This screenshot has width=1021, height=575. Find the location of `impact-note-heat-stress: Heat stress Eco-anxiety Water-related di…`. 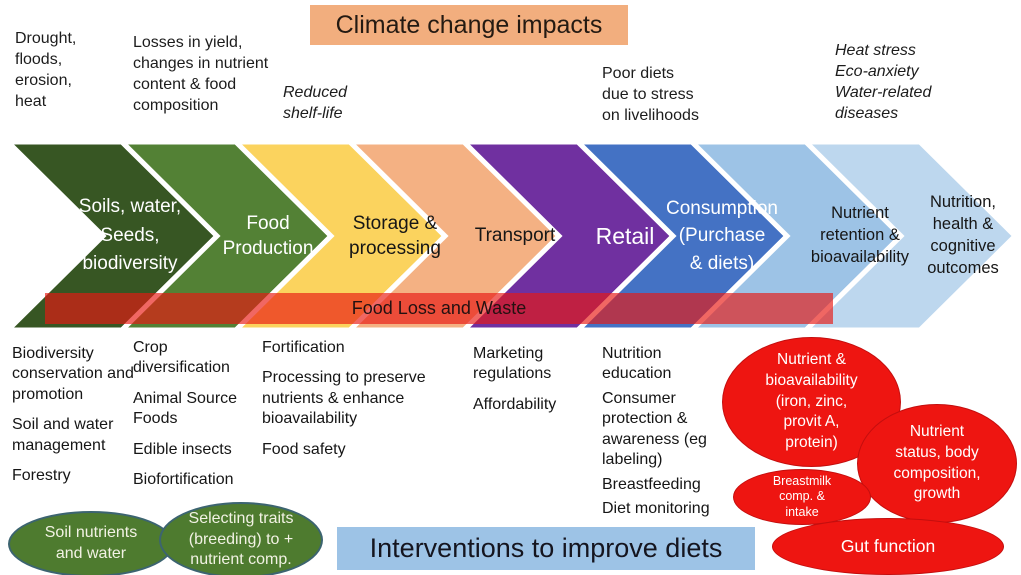

impact-note-heat-stress: Heat stress Eco-anxiety Water-related di… is located at coordinates (883, 82).